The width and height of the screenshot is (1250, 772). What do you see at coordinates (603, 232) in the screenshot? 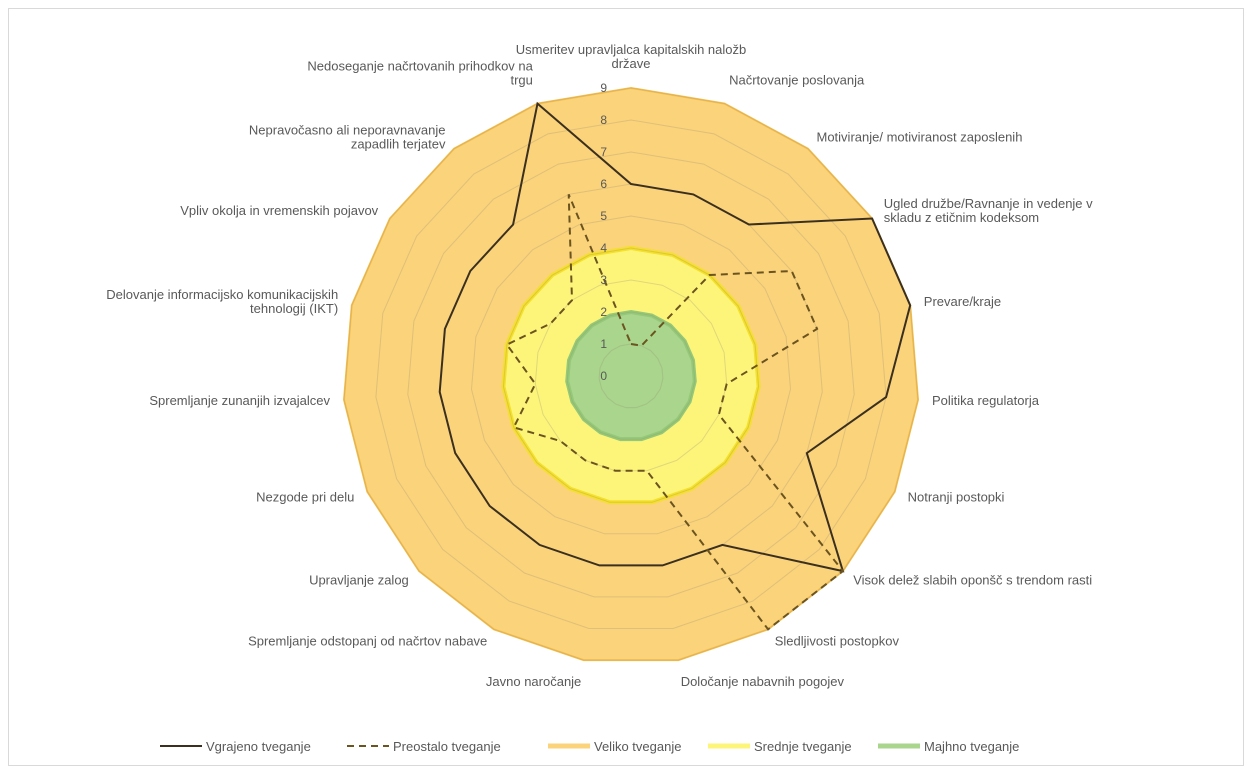
I see `tick-labels: 0 1 2 3 4 5 6 7 8 9` at bounding box center [603, 232].